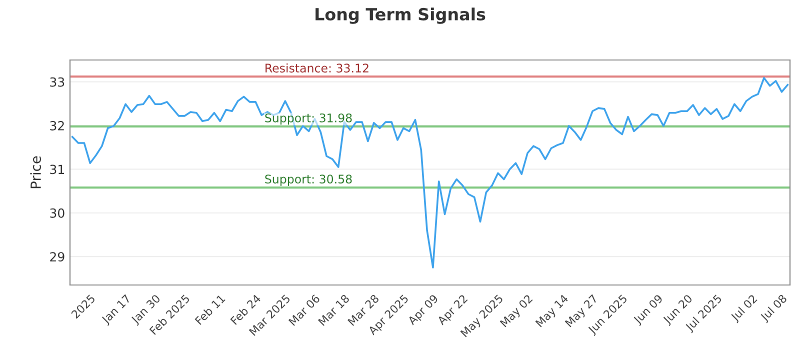 This screenshot has width=800, height=350. What do you see at coordinates (401, 16) in the screenshot?
I see `chart-title: Long Term Signals` at bounding box center [401, 16].